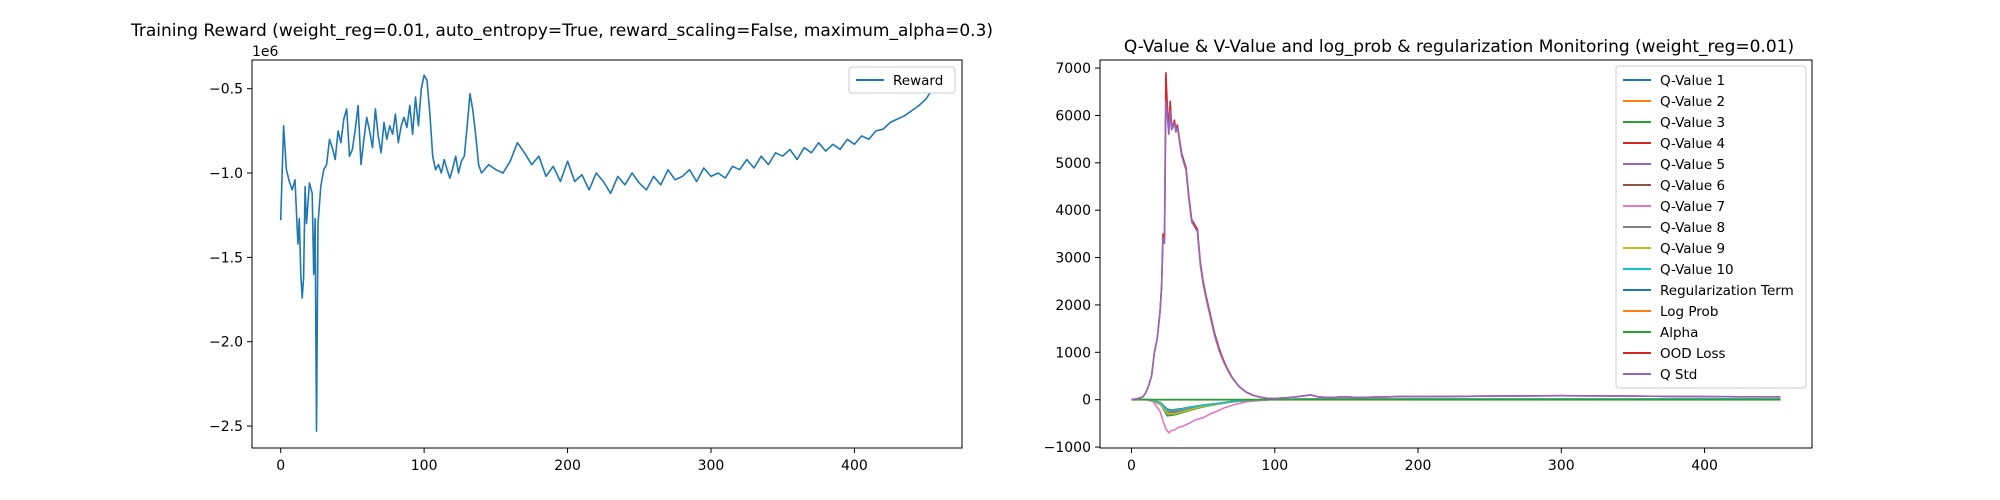  Describe the element at coordinates (1067, 448) in the screenshot. I see `qvalue-y-tick-label: −1000` at that location.